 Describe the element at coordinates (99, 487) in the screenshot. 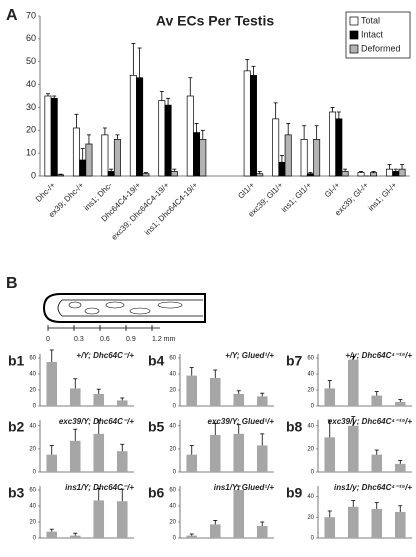

I see `chart-title: ins1/Y; Dhc64C⁻/+` at that location.